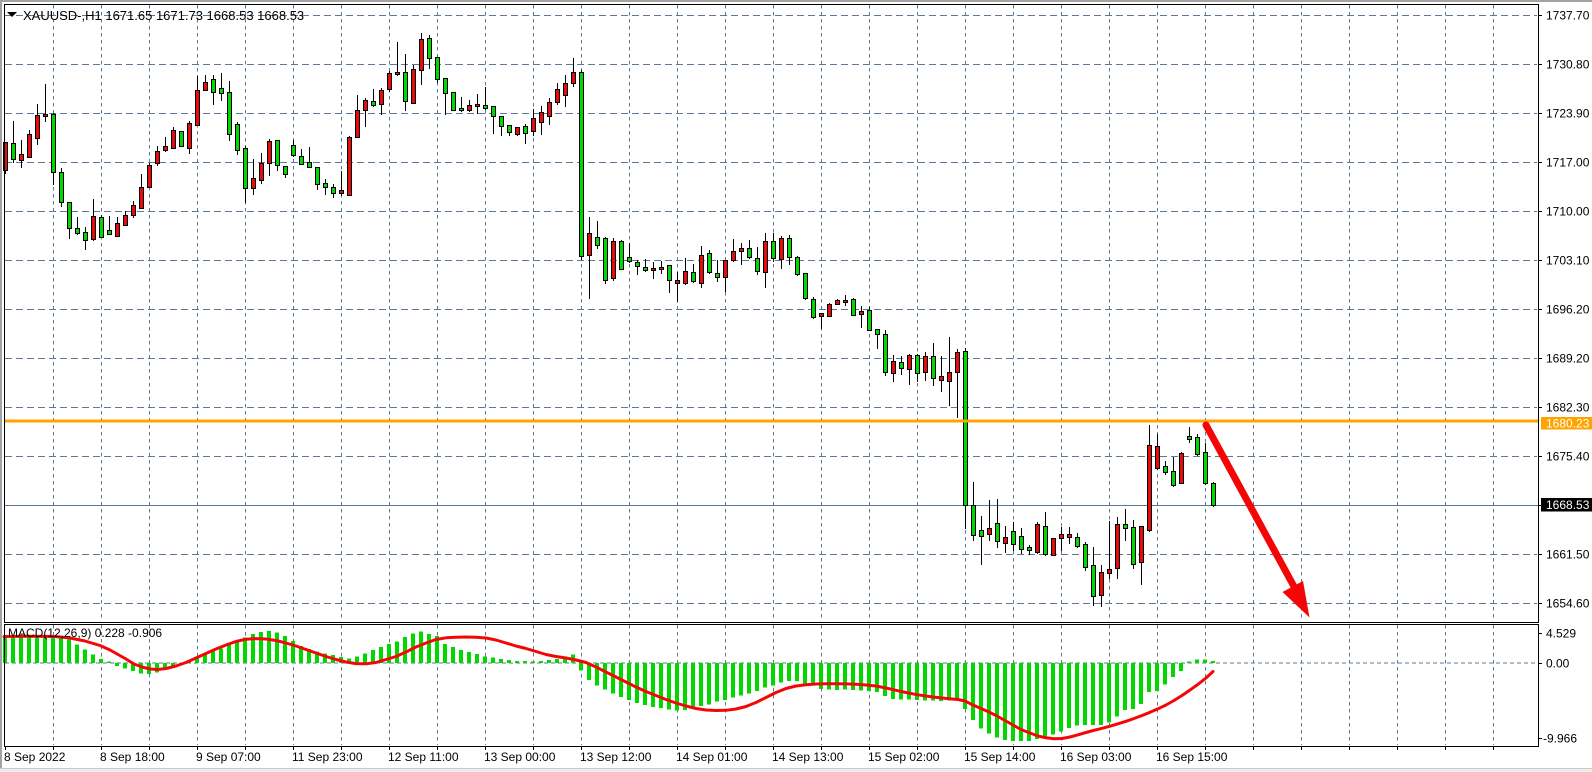  Describe the element at coordinates (1096, 757) in the screenshot. I see `svg-text: 16 Sep 03:00` at that location.